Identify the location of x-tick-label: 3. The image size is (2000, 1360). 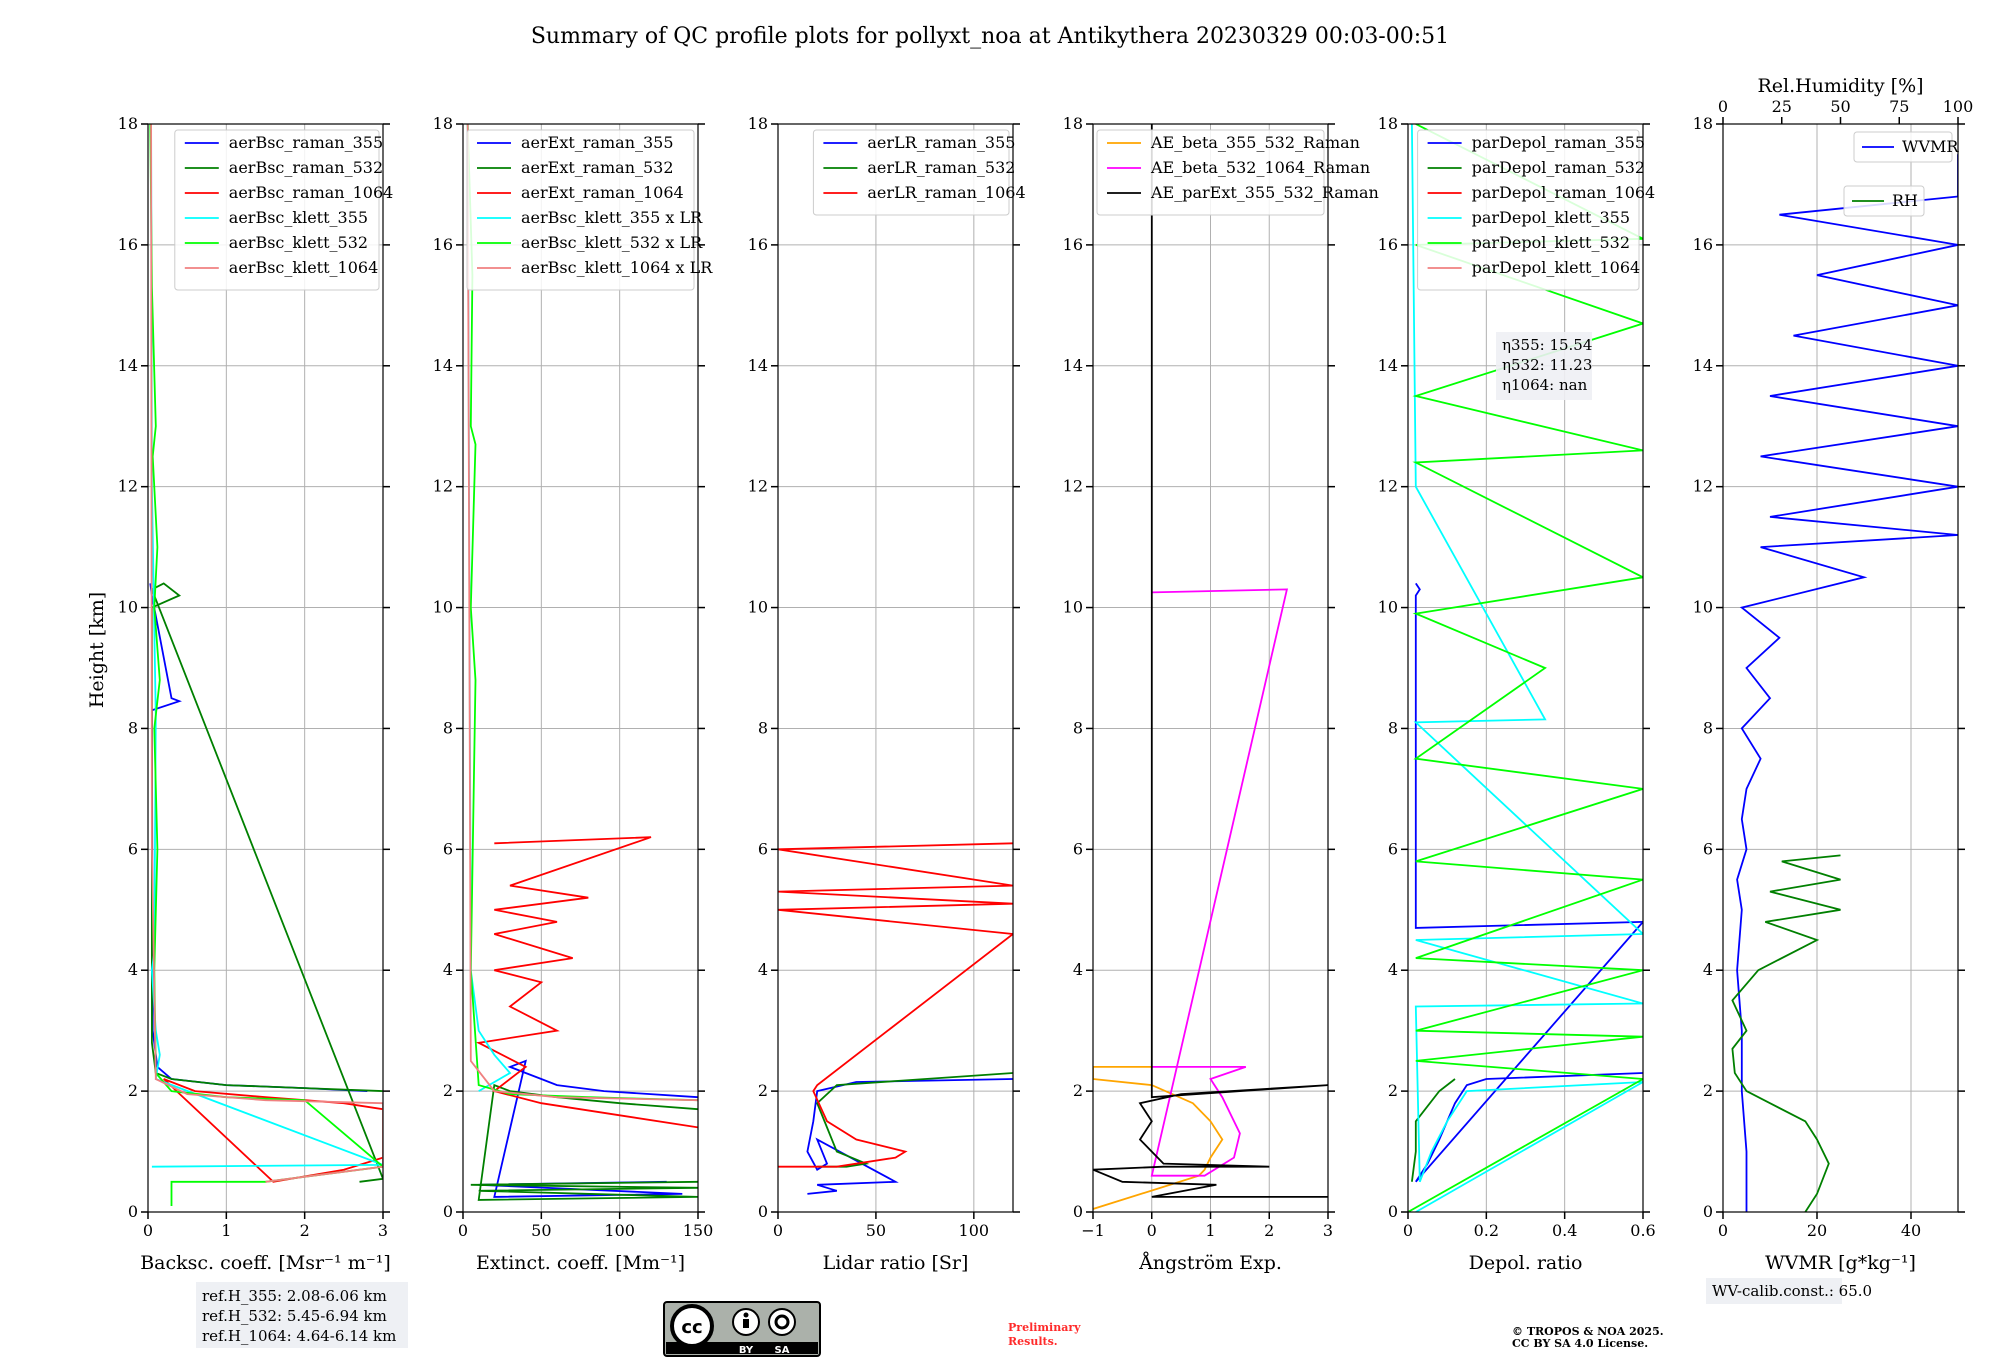
(1328, 1230).